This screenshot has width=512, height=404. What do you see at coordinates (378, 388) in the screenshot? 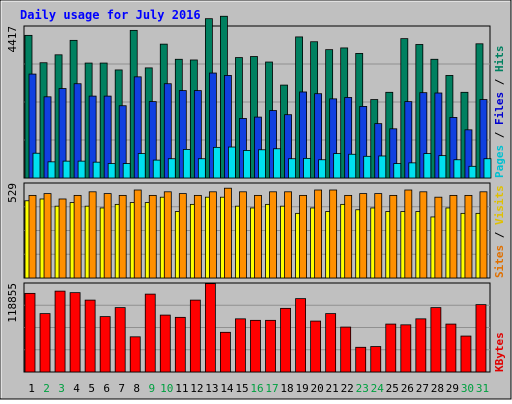
I see `x-tick-label-24: 24` at bounding box center [378, 388].